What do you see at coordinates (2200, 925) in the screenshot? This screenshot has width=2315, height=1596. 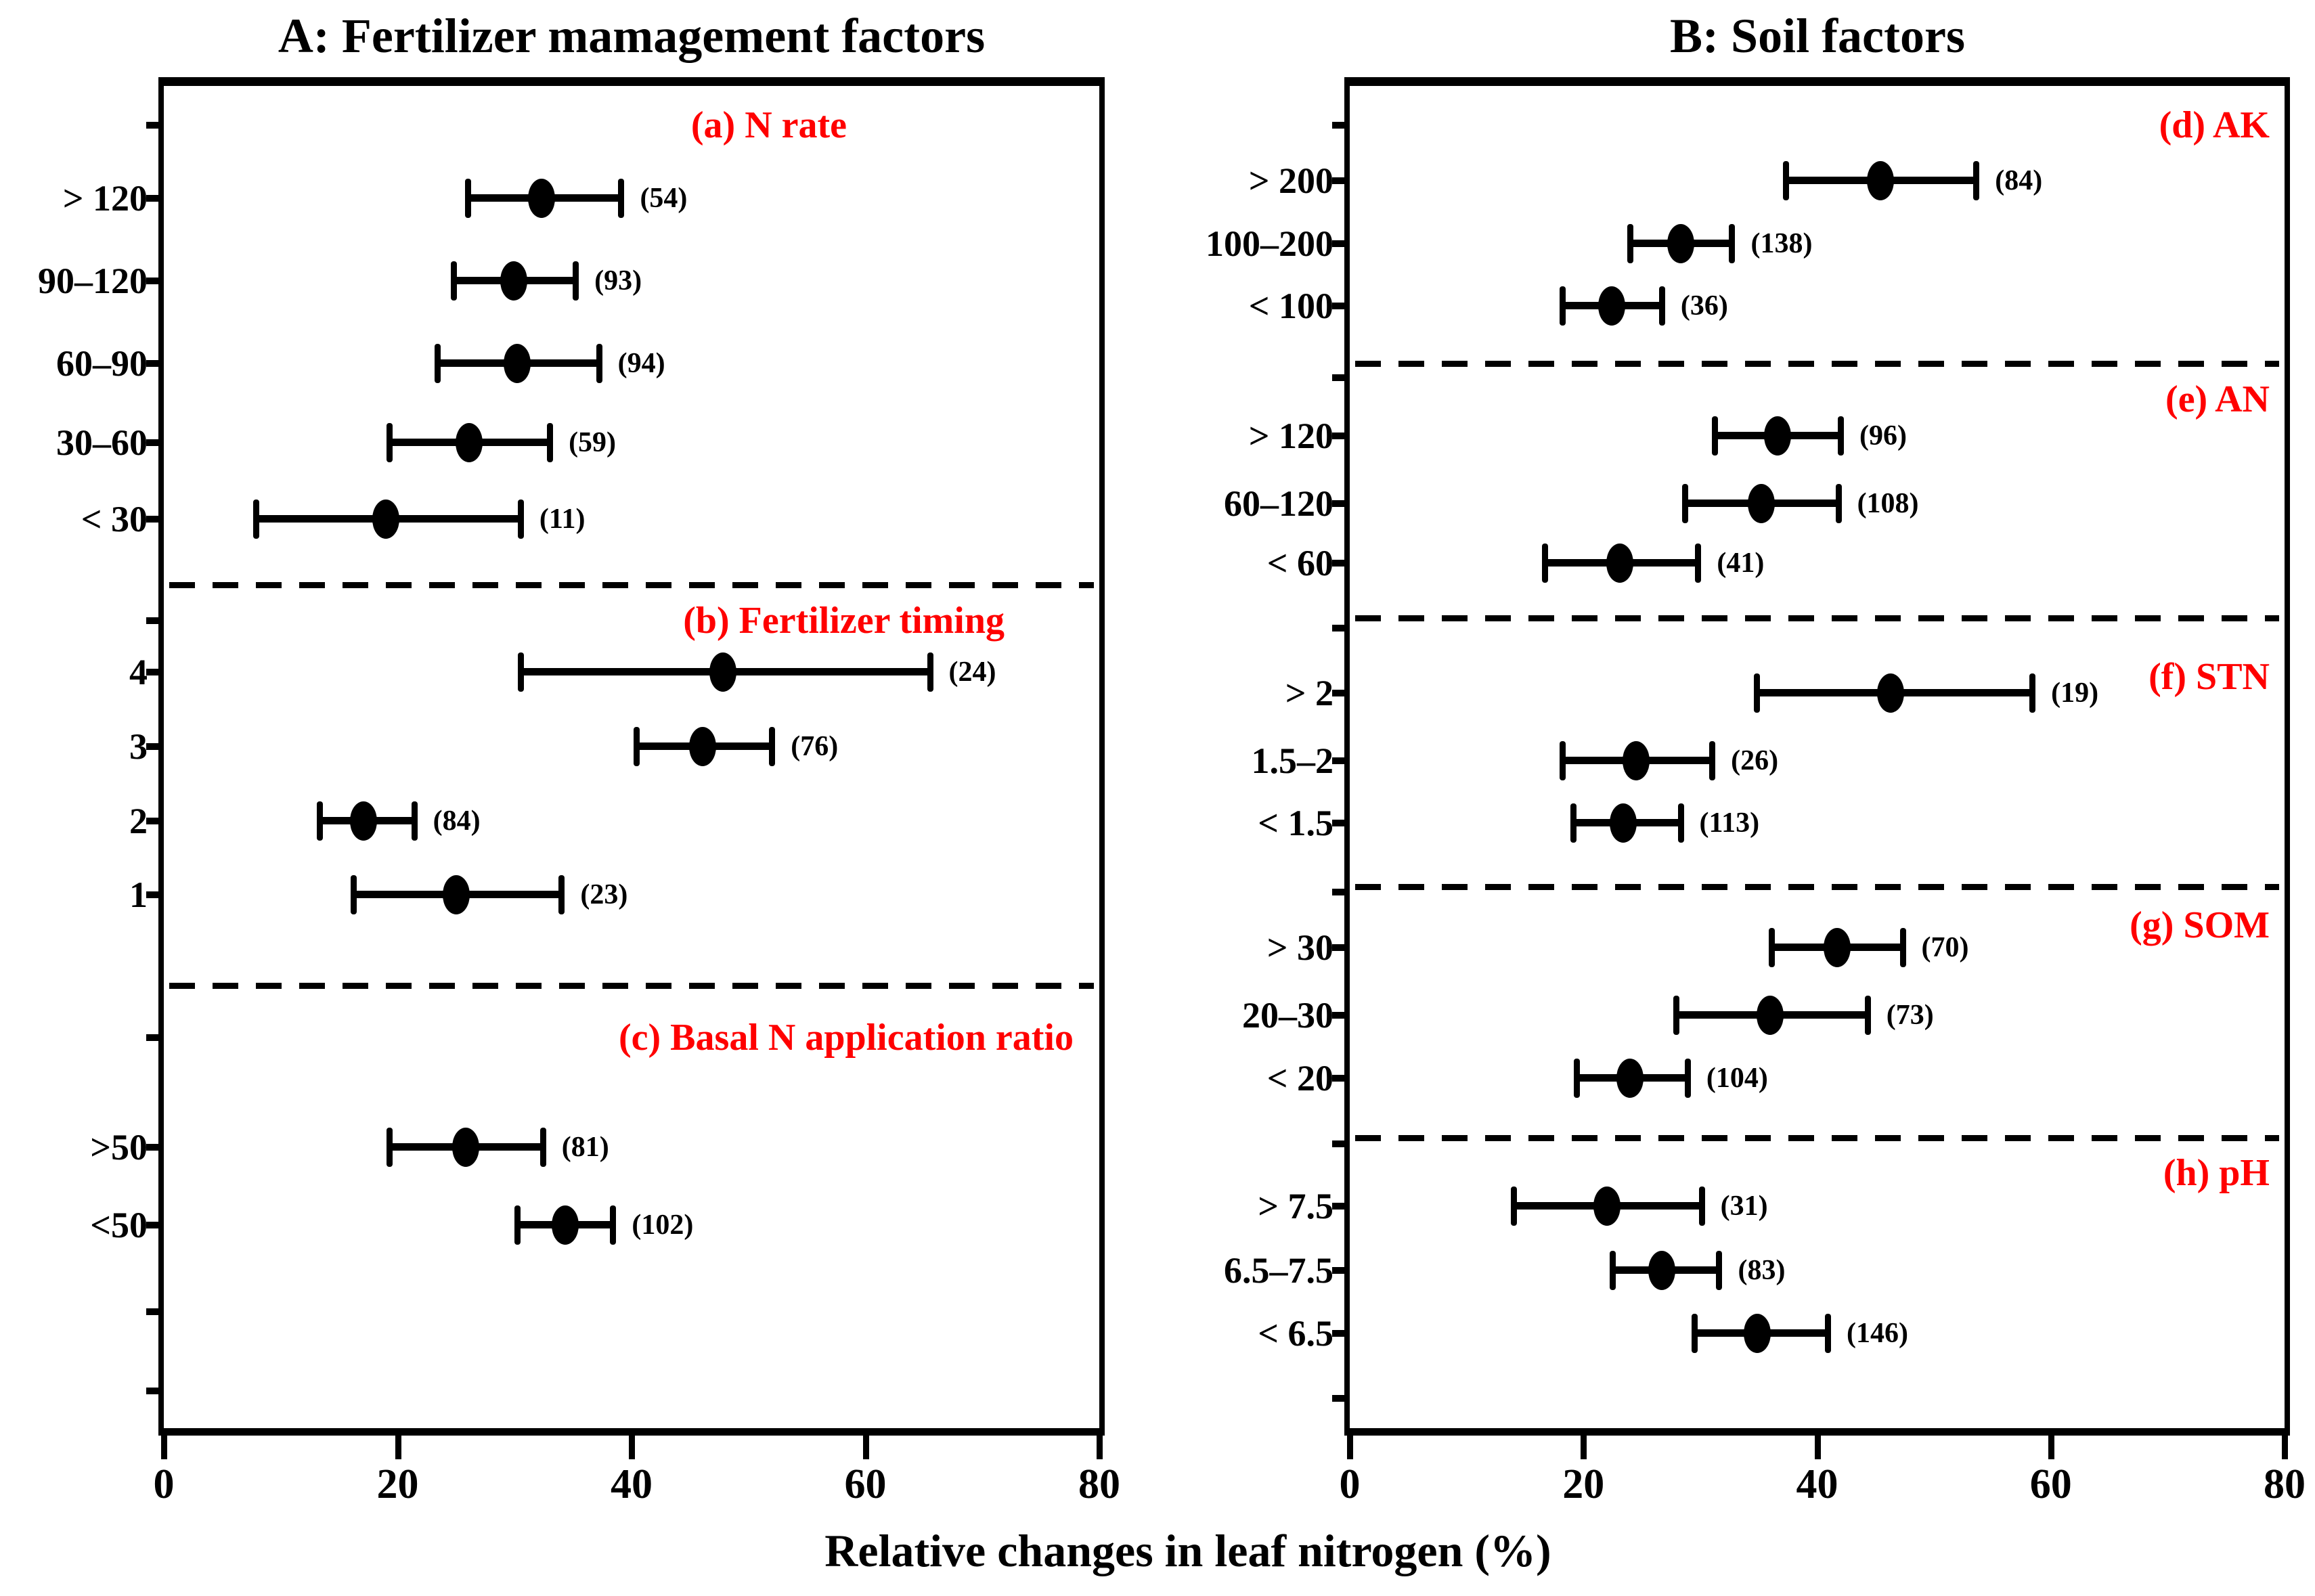 I see `section-label: (g) SOM` at bounding box center [2200, 925].